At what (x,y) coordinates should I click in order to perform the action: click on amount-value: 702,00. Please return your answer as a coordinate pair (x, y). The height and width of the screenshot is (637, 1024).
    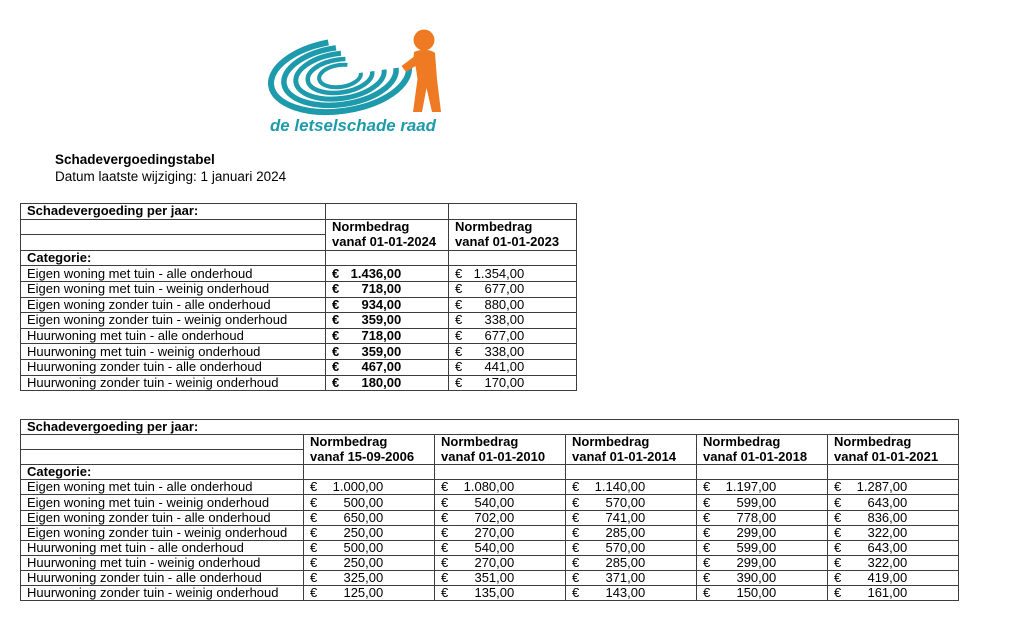
    Looking at the image, I should click on (494, 517).